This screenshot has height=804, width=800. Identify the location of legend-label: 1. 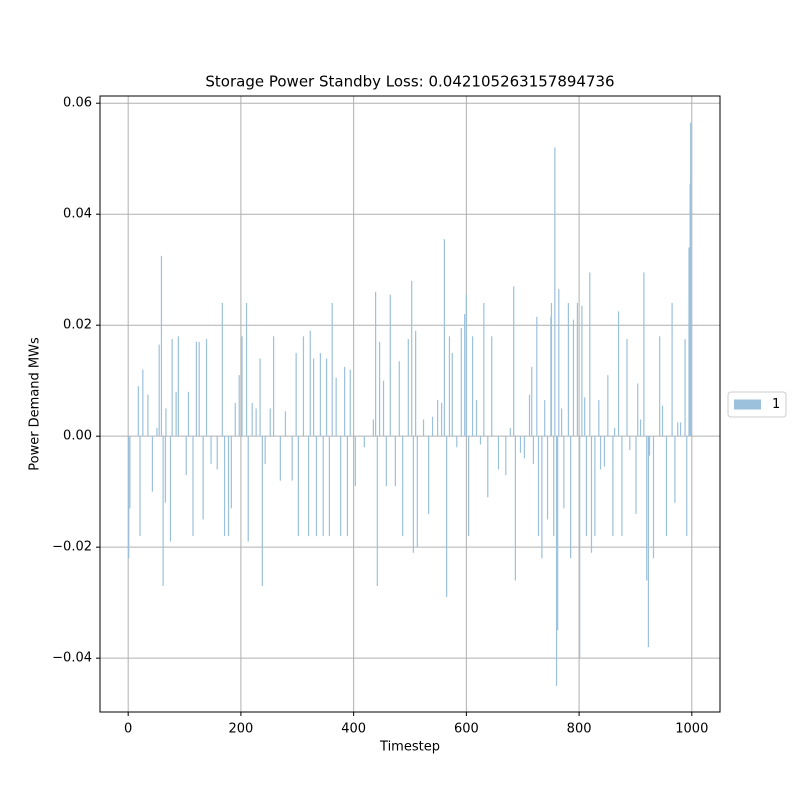
(776, 404).